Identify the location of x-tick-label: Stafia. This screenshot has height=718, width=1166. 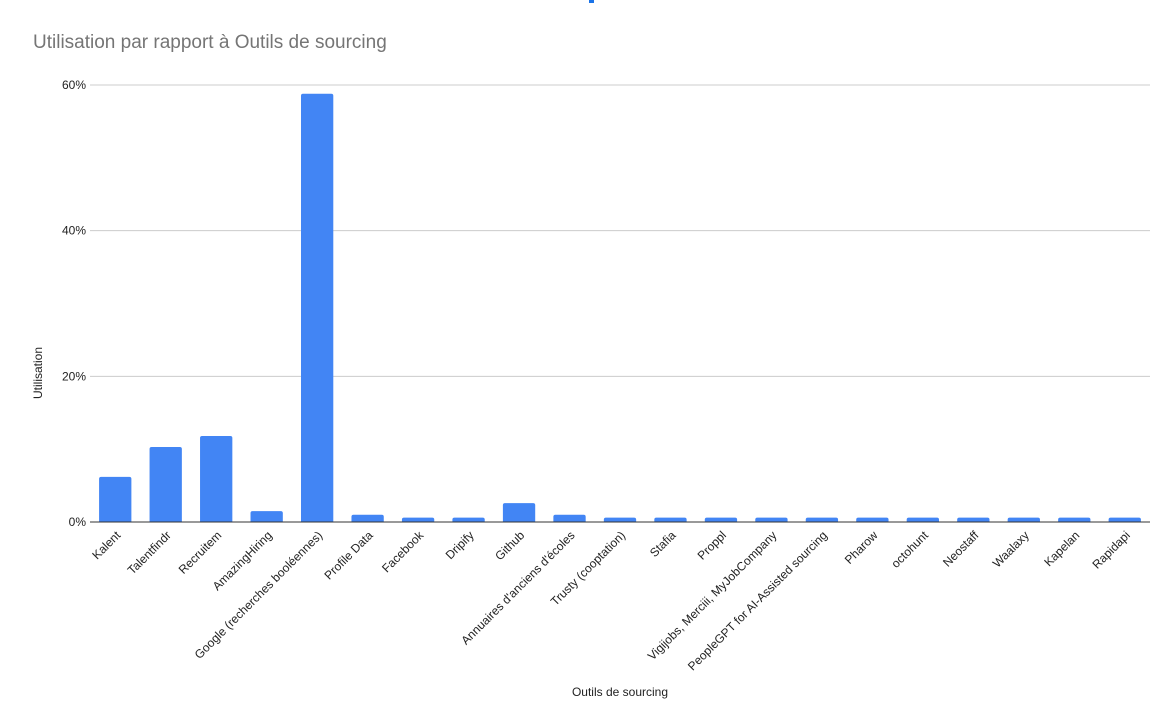
(663, 544).